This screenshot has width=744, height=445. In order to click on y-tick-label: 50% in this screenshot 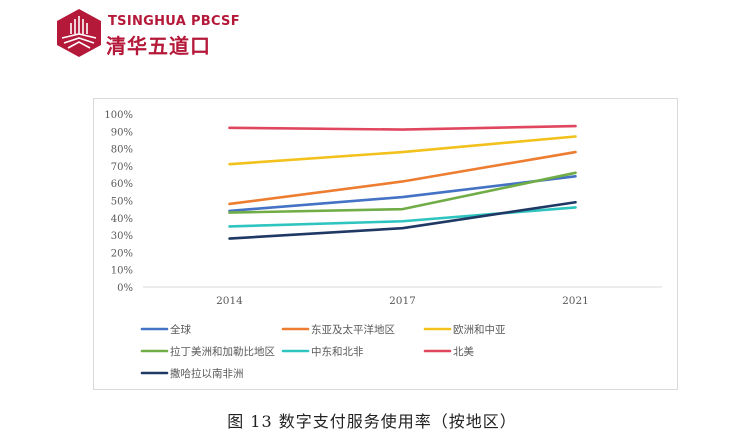, I will do `click(122, 202)`.